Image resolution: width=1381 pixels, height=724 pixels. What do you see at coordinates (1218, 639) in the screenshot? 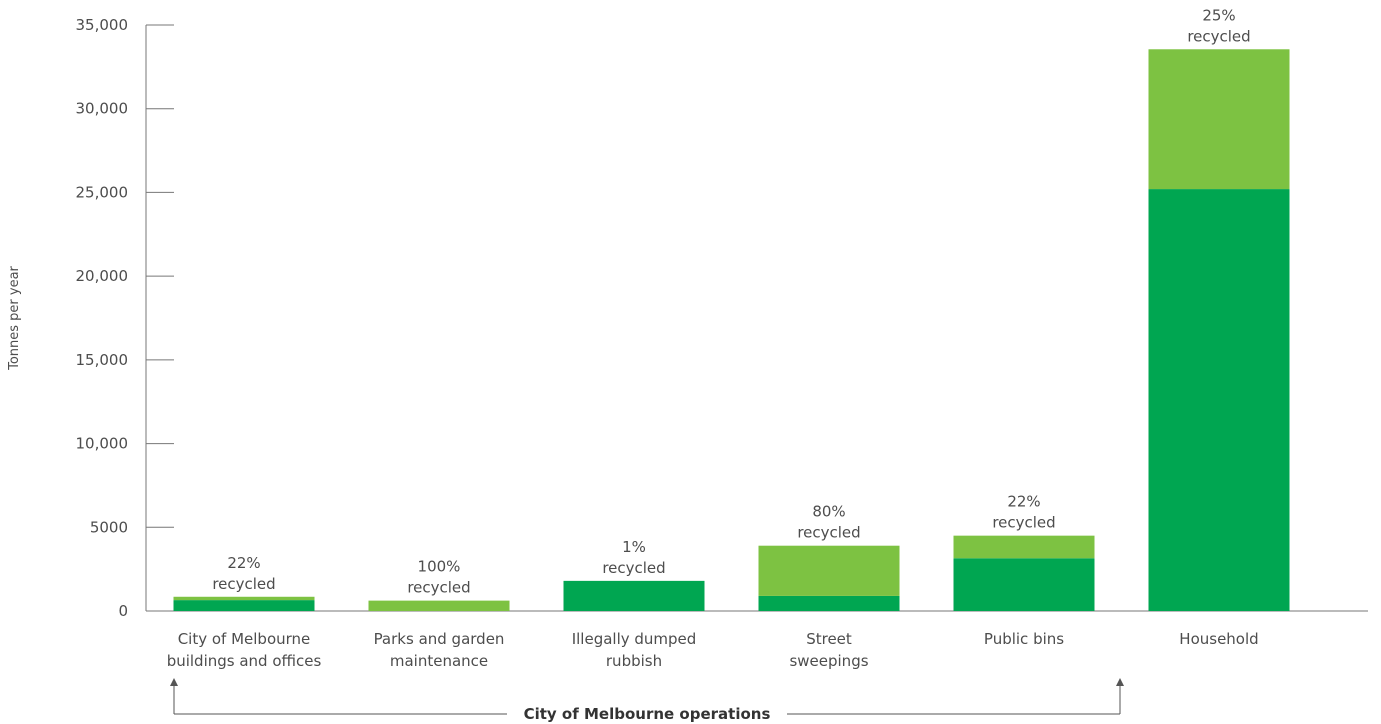
I see `category-label: Household` at bounding box center [1218, 639].